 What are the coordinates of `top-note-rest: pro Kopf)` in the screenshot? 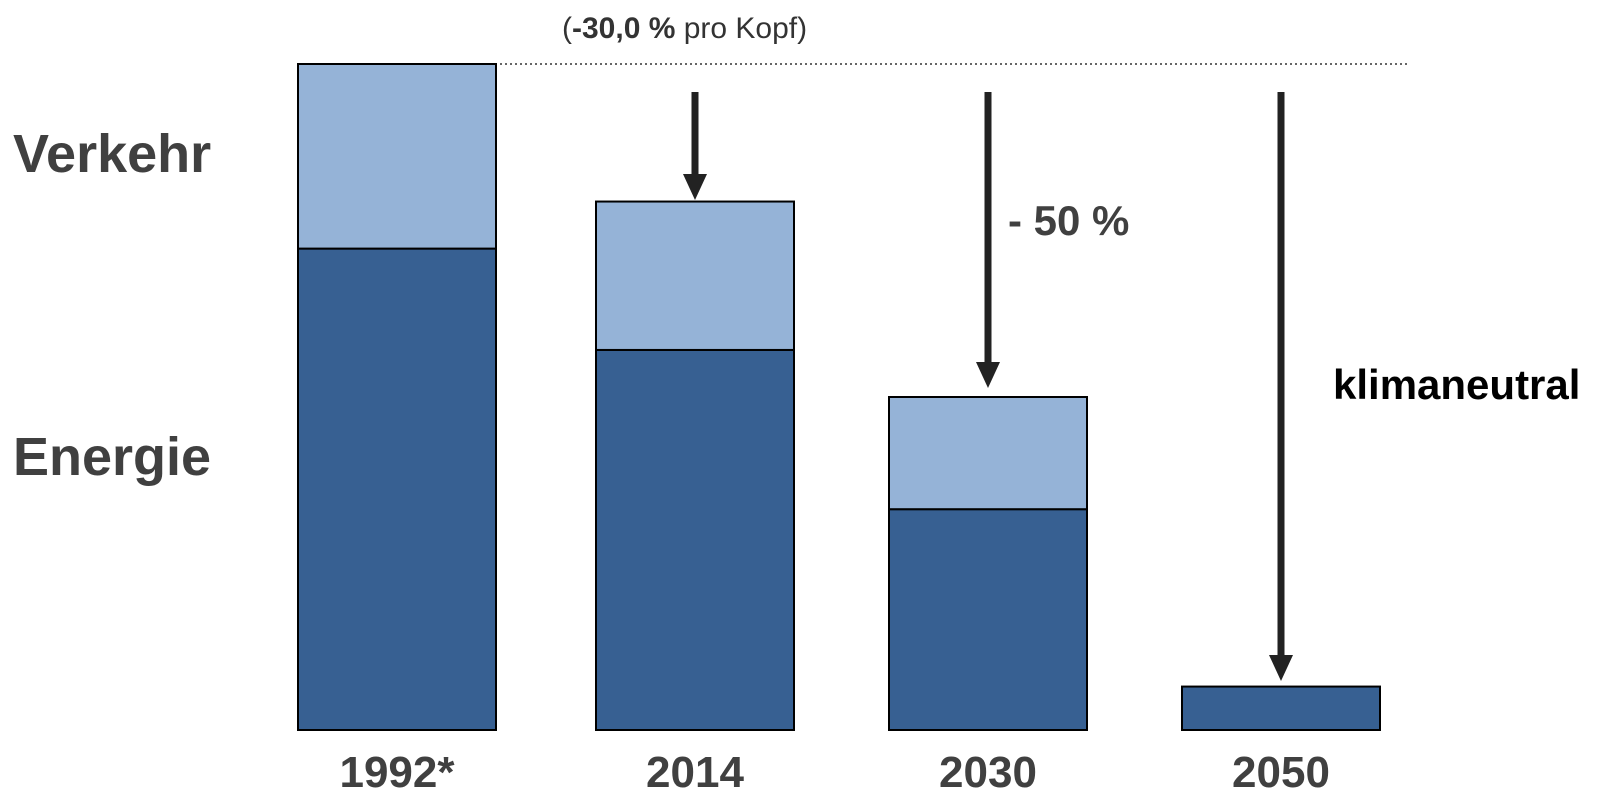 It's located at (741, 28).